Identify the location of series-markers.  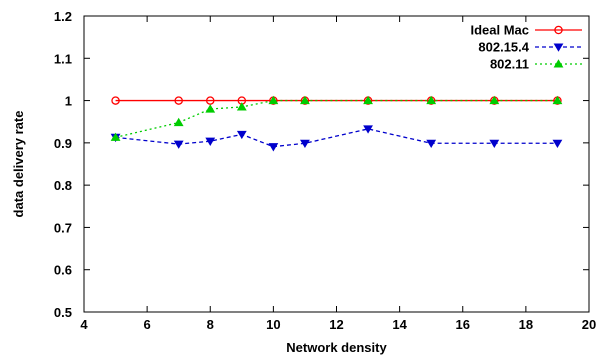
(336, 123).